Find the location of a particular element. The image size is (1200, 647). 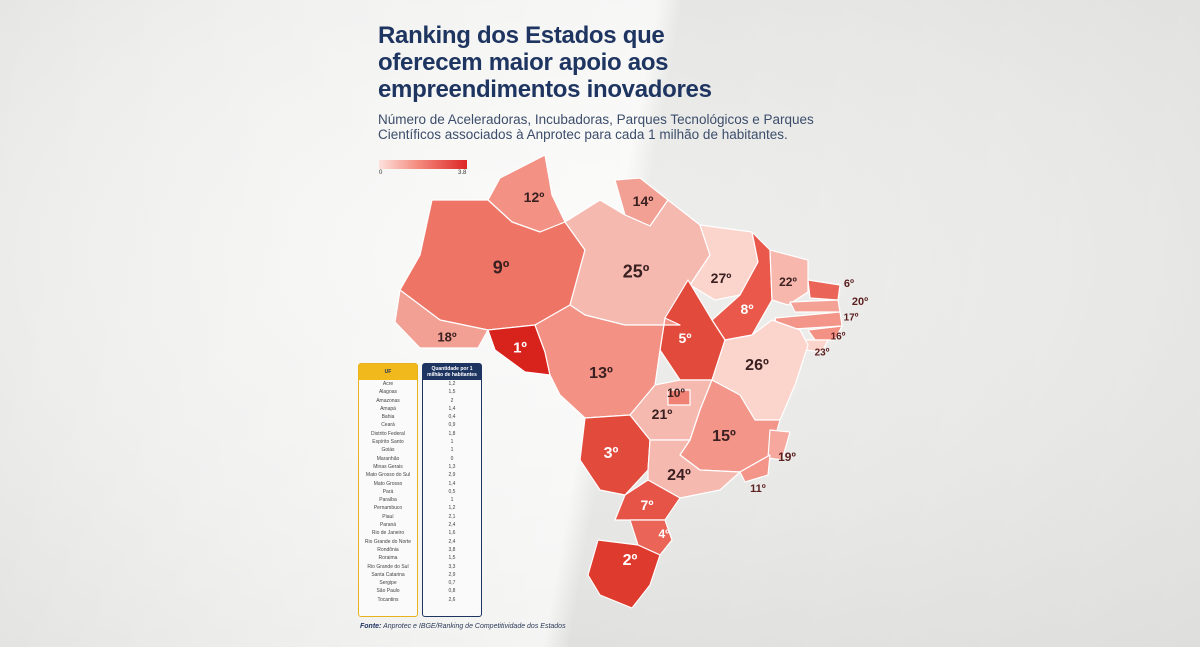

legend-max-label: 3.8 is located at coordinates (462, 173).